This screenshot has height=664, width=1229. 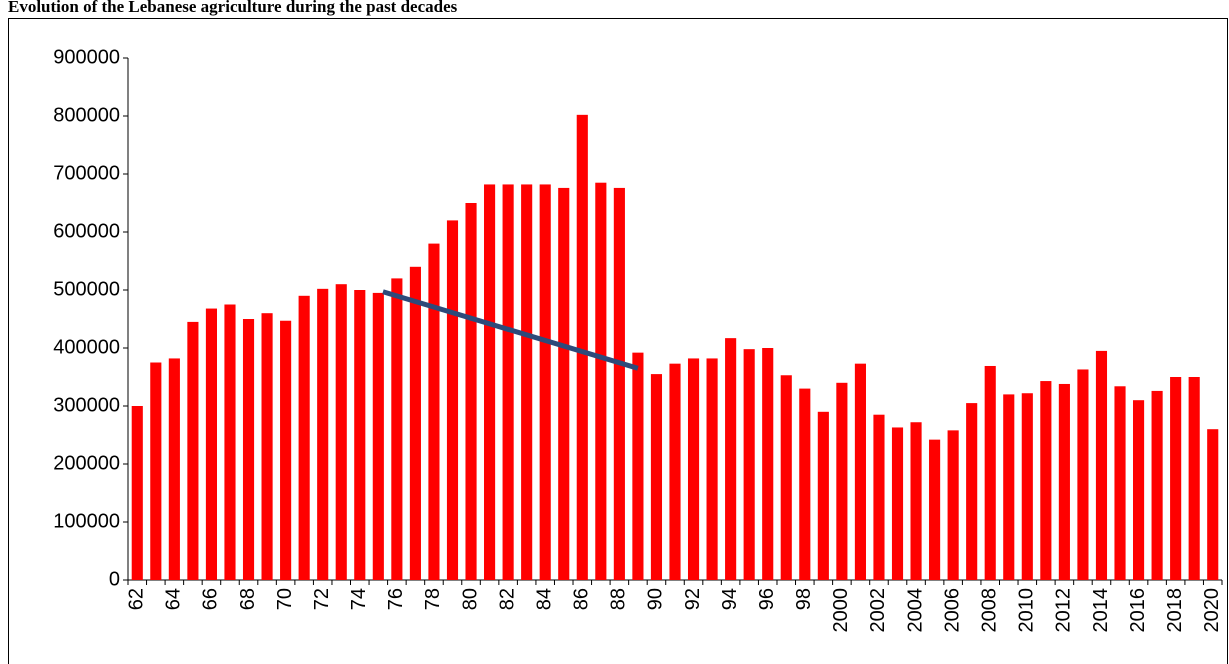 What do you see at coordinates (470, 599) in the screenshot?
I see `x-tick-label: 80` at bounding box center [470, 599].